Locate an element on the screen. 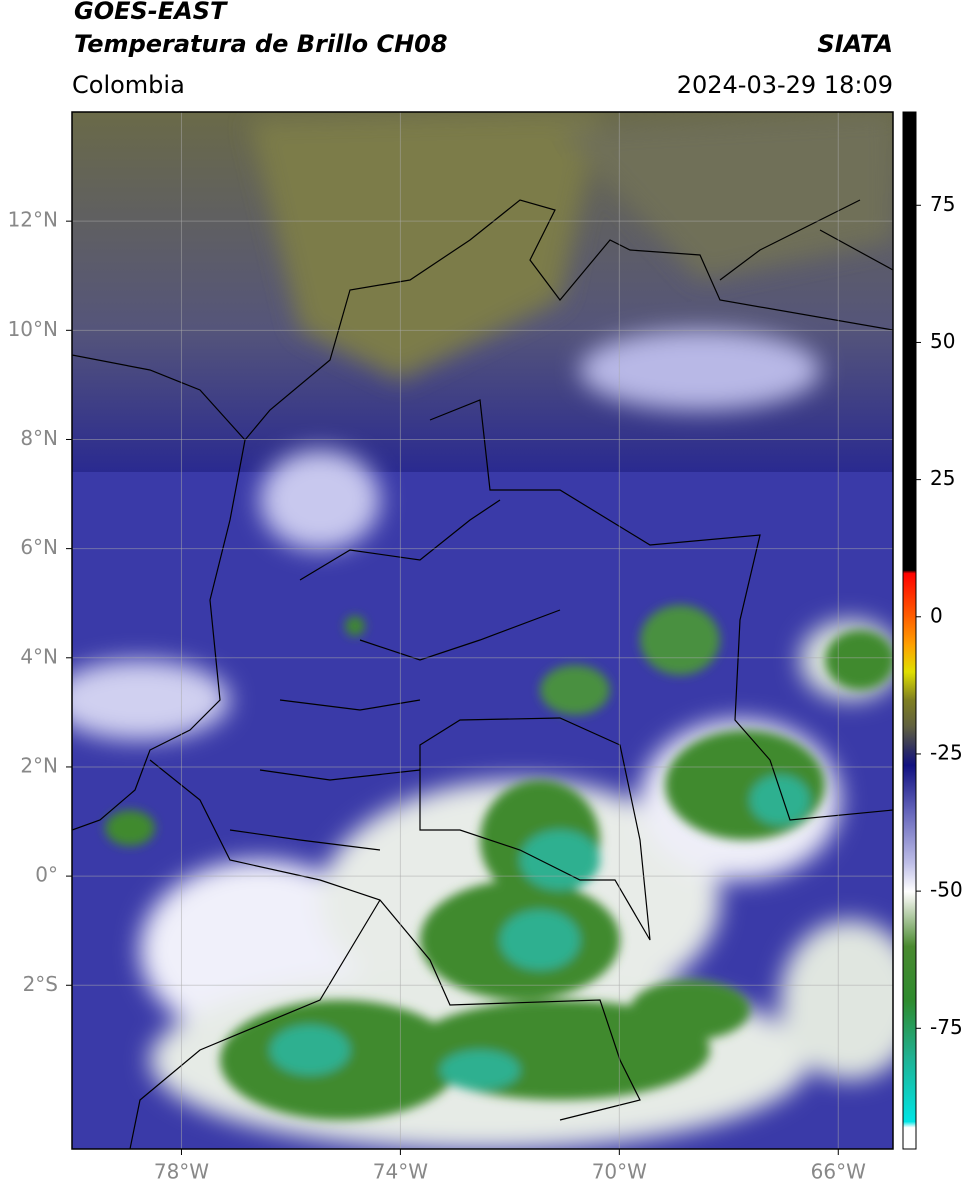 The width and height of the screenshot is (966, 1194). region: Colombia is located at coordinates (128, 85).